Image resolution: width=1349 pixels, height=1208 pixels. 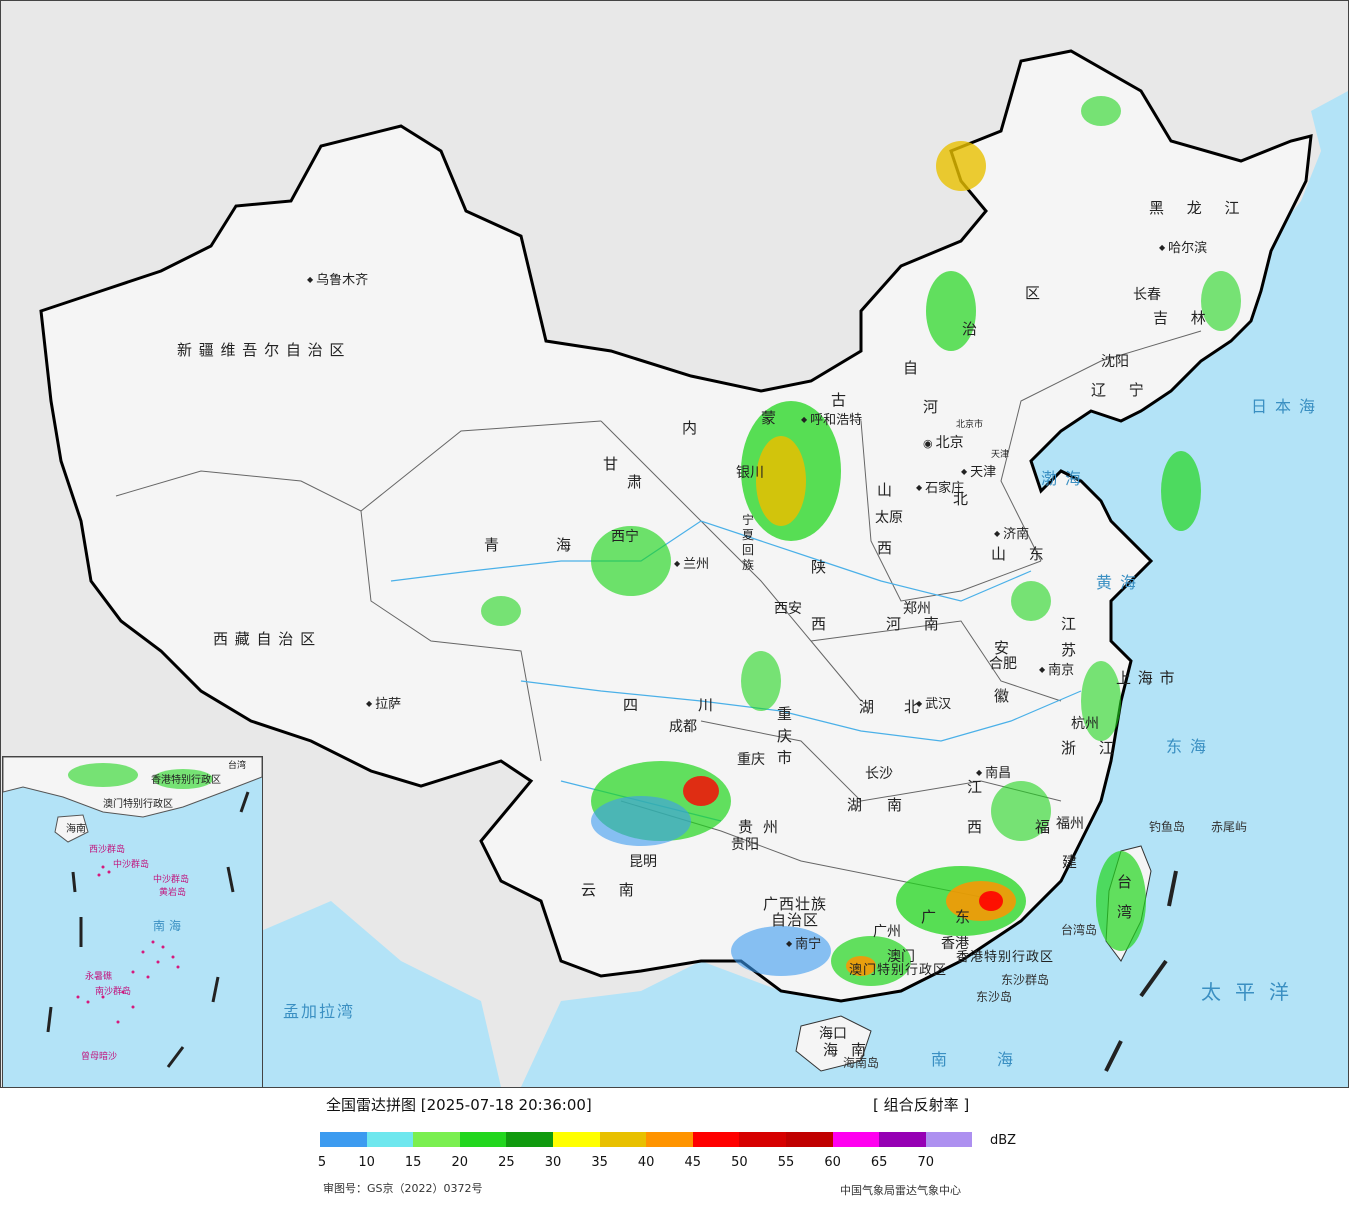 I want to click on legend-approval: 审图号：GS京（2022）0372号, so click(x=403, y=1188).